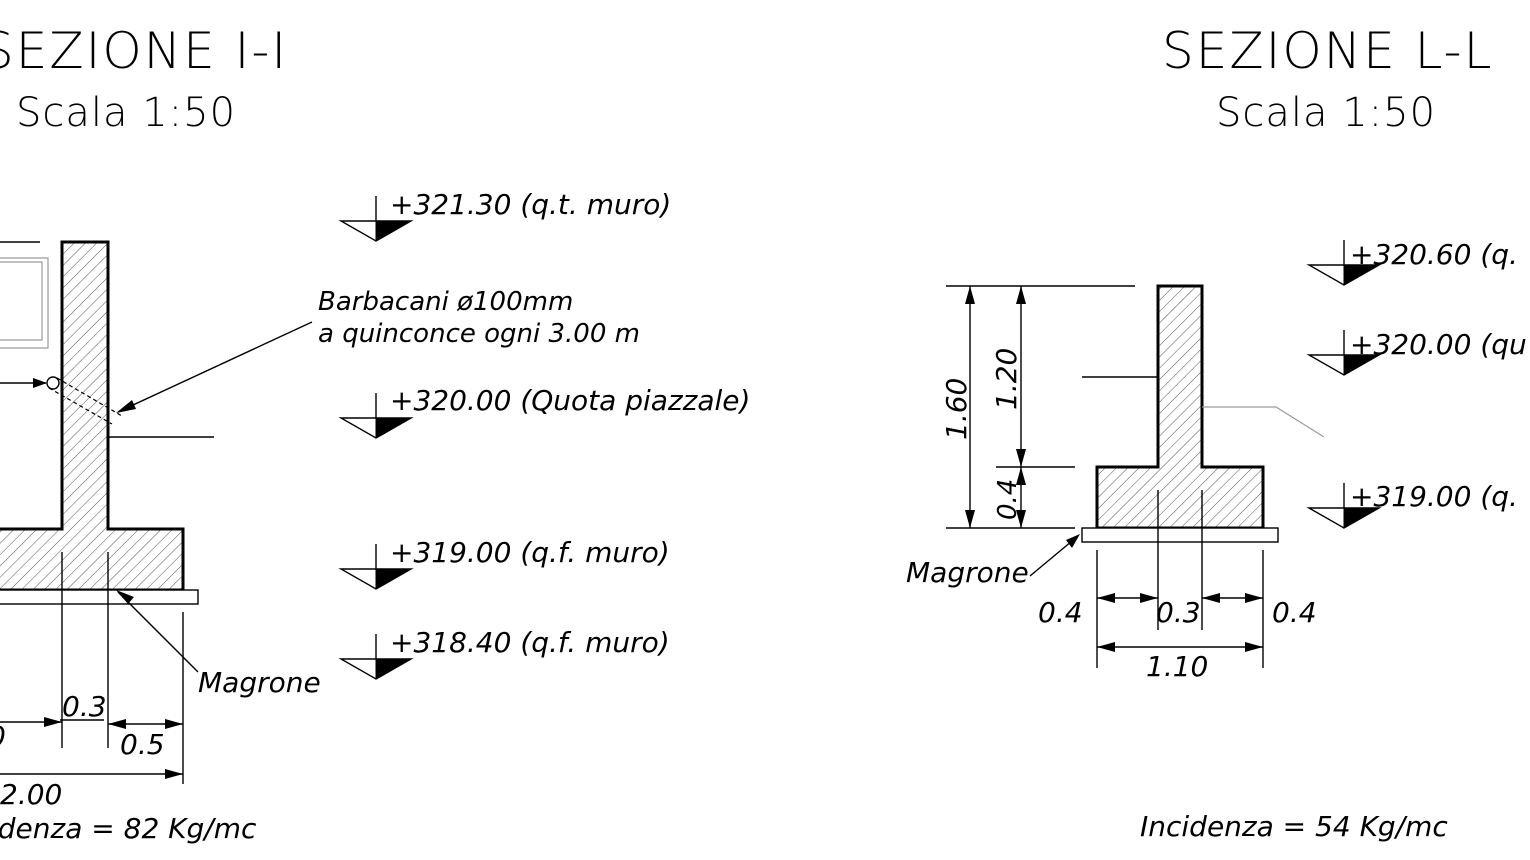 This screenshot has width=1530, height=860. Describe the element at coordinates (530, 204) in the screenshot. I see `svg-text: +321.30 (q.t. muro)` at that location.